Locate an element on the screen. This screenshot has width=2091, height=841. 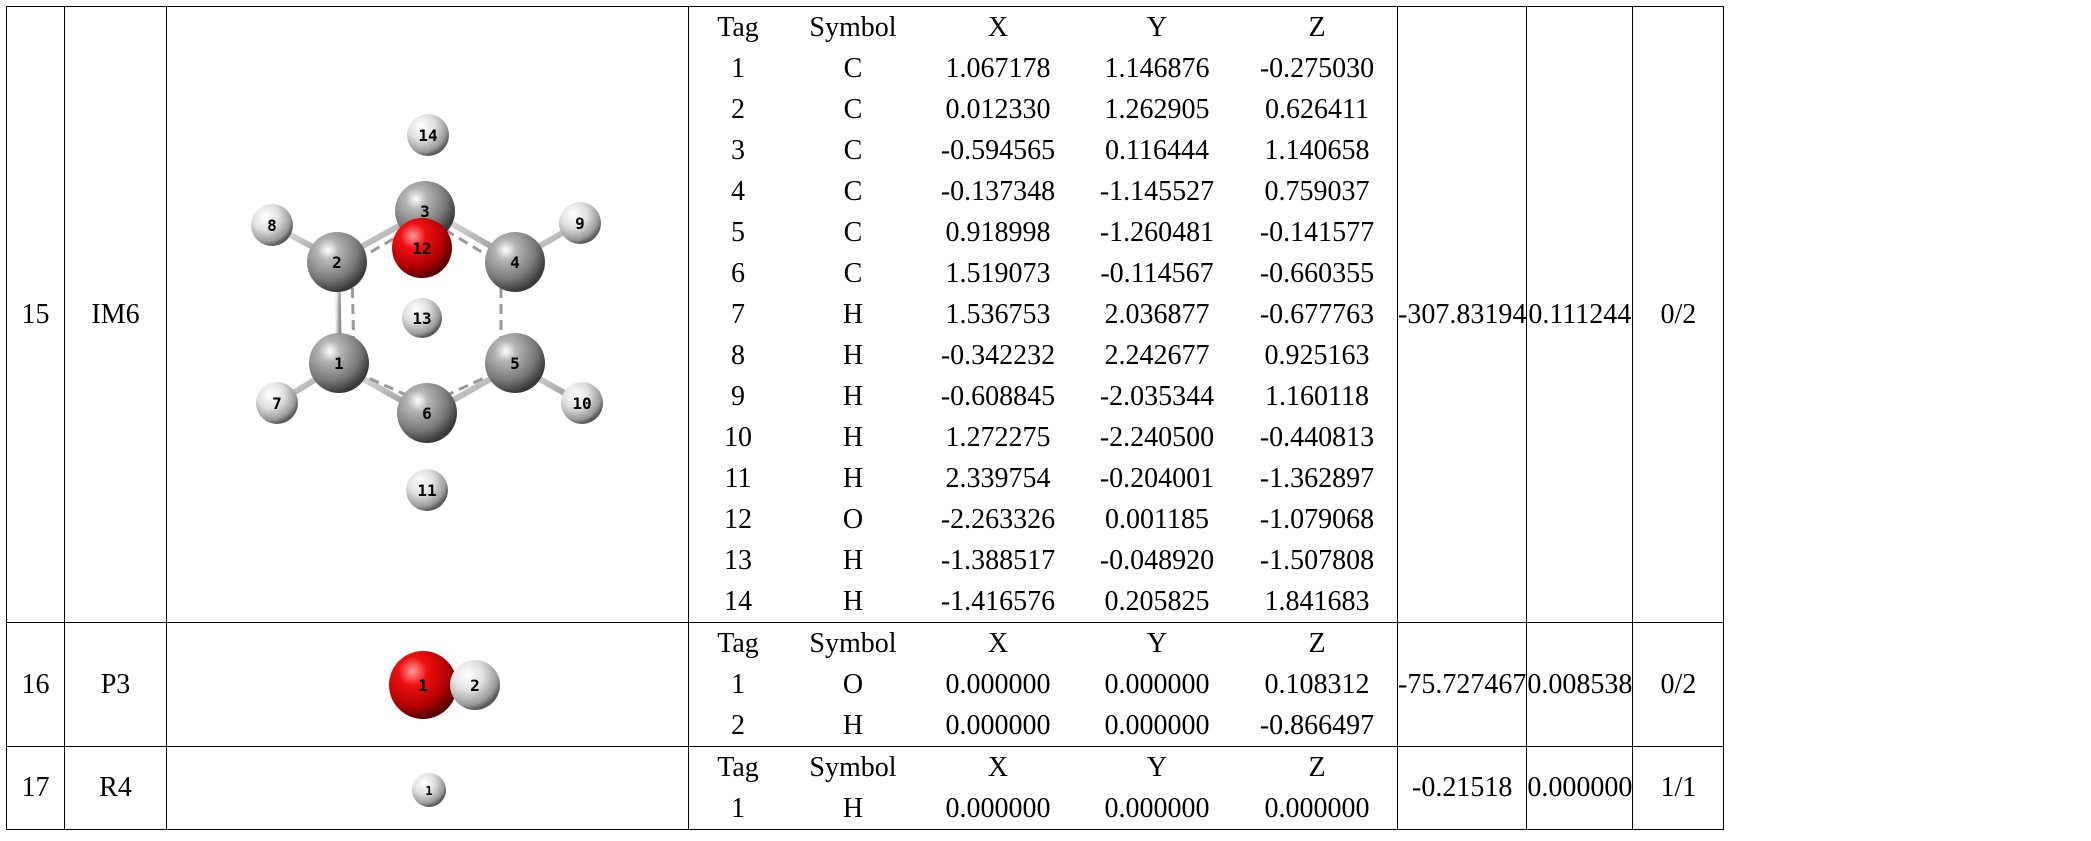
atom-11: 11 is located at coordinates (427, 490).